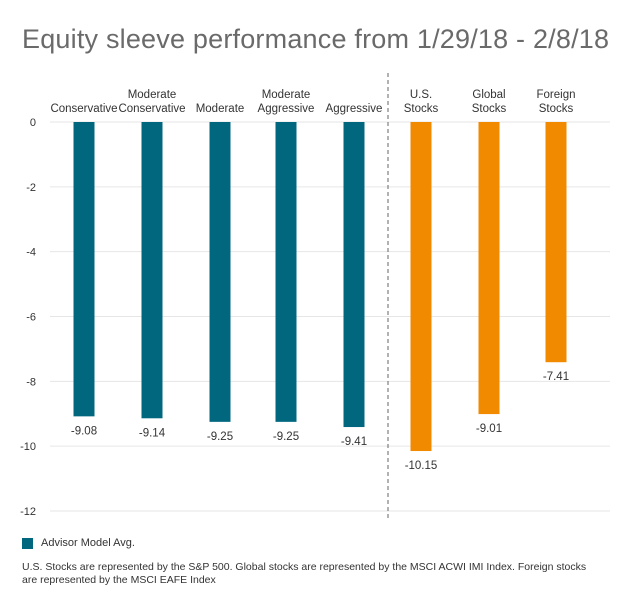 The image size is (620, 600). I want to click on legend-label-advisor-model: Advisor Model Avg., so click(88, 543).